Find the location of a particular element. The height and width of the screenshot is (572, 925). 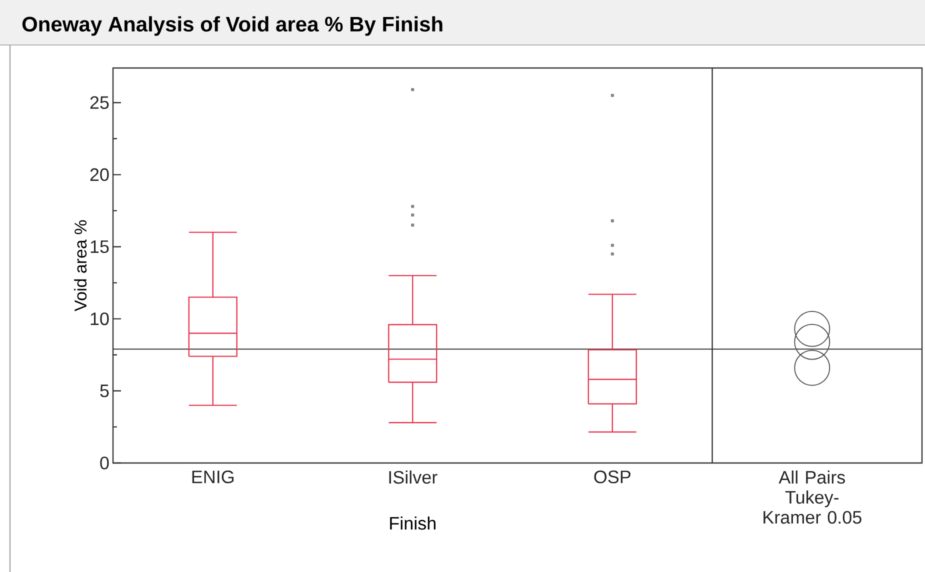

y-tick-label: 15 is located at coordinates (99, 247).